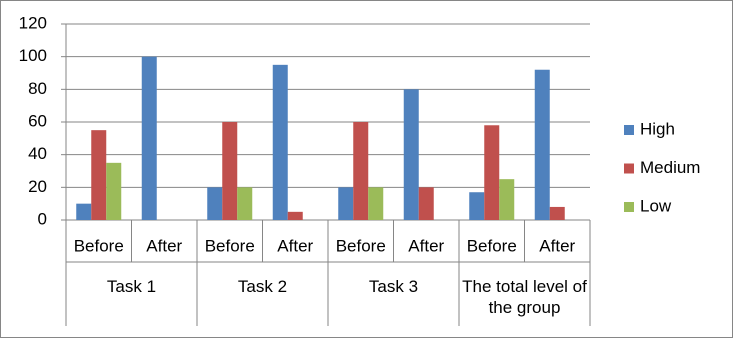  What do you see at coordinates (657, 128) in the screenshot?
I see `legend-label: High` at bounding box center [657, 128].